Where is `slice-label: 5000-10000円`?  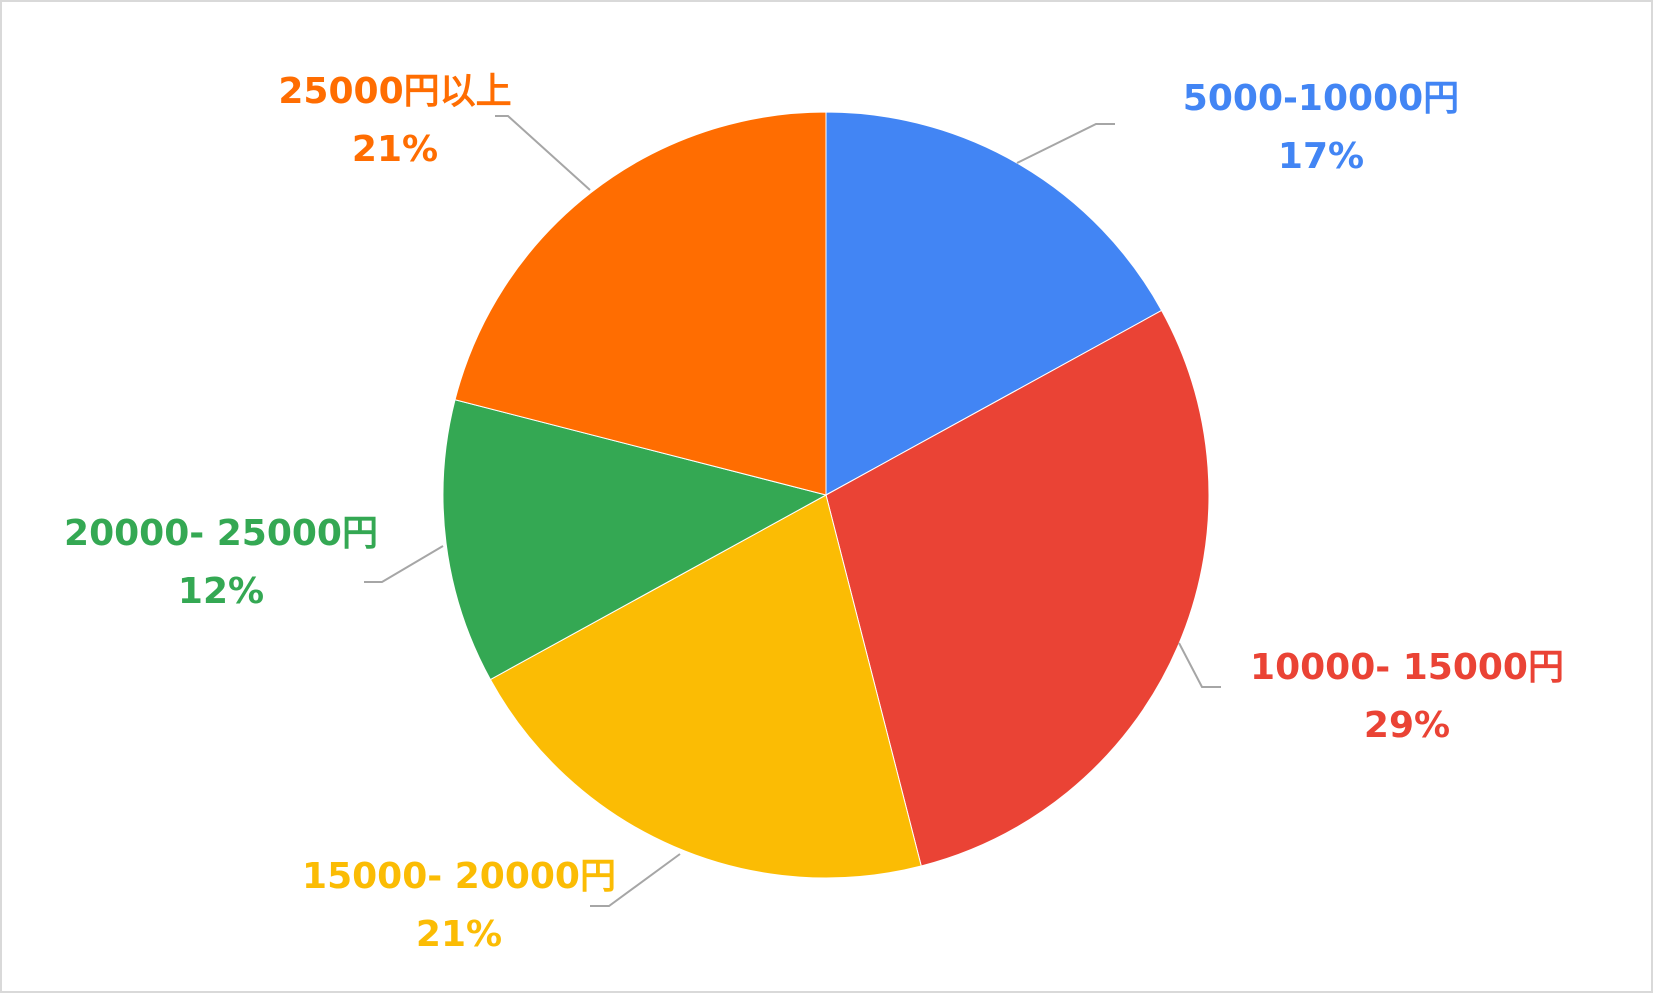 slice-label: 5000-10000円 is located at coordinates (1321, 98).